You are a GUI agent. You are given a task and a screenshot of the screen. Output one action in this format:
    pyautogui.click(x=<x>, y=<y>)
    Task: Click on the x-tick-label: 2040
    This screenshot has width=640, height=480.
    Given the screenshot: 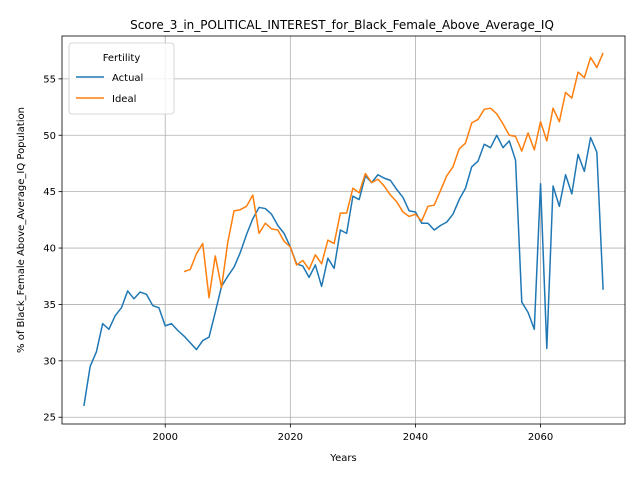 What is the action you would take?
    pyautogui.click(x=415, y=437)
    